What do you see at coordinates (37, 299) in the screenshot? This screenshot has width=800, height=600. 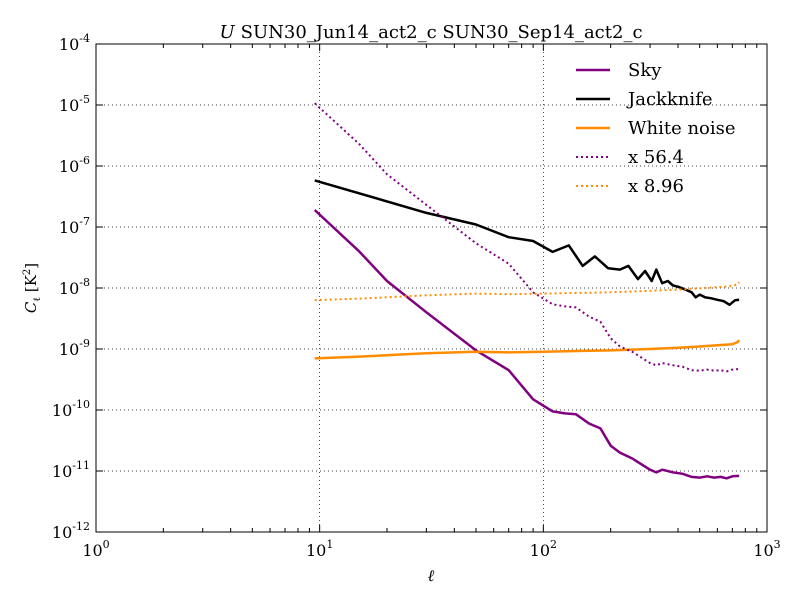 I see `y-label-sub: ℓ` at bounding box center [37, 299].